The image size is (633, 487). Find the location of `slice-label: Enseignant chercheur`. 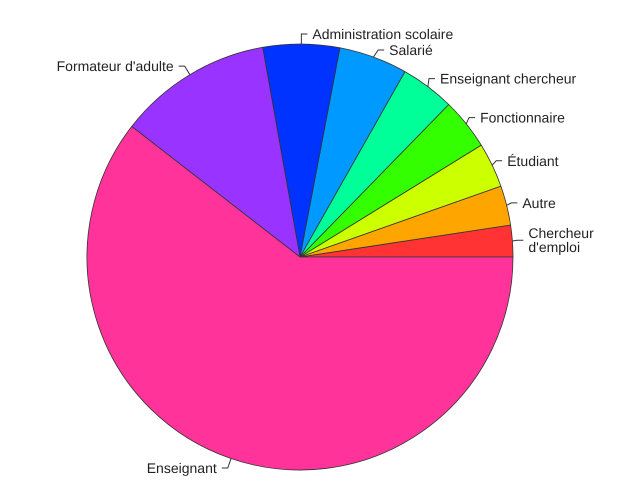

slice-label: Enseignant chercheur is located at coordinates (508, 78).